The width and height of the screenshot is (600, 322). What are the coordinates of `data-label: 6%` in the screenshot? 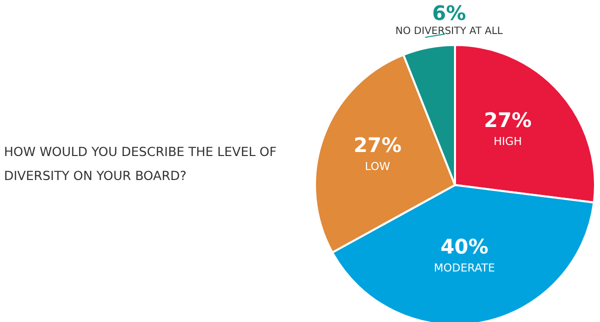 It's located at (449, 13).